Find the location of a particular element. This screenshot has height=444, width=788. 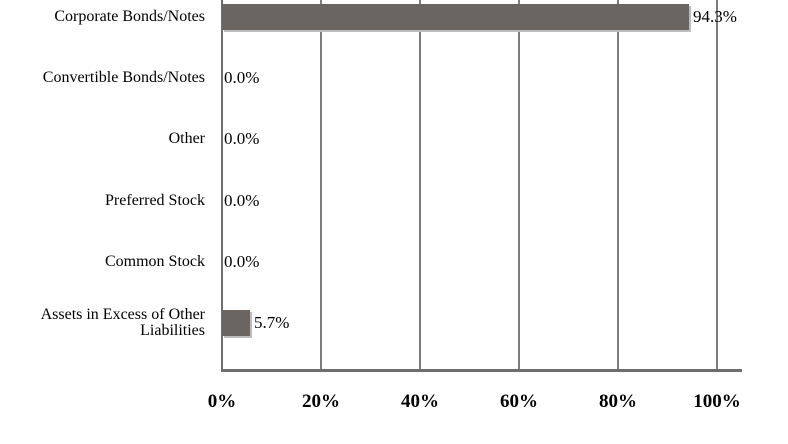

category-label: Other is located at coordinates (186, 139).